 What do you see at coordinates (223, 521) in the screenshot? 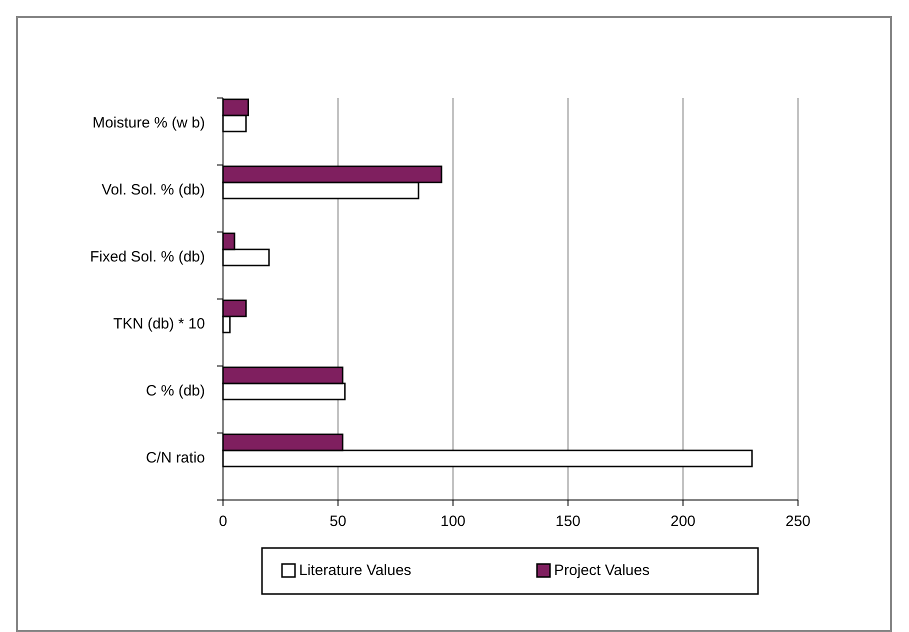
I see `x-tick-label: 0` at bounding box center [223, 521].